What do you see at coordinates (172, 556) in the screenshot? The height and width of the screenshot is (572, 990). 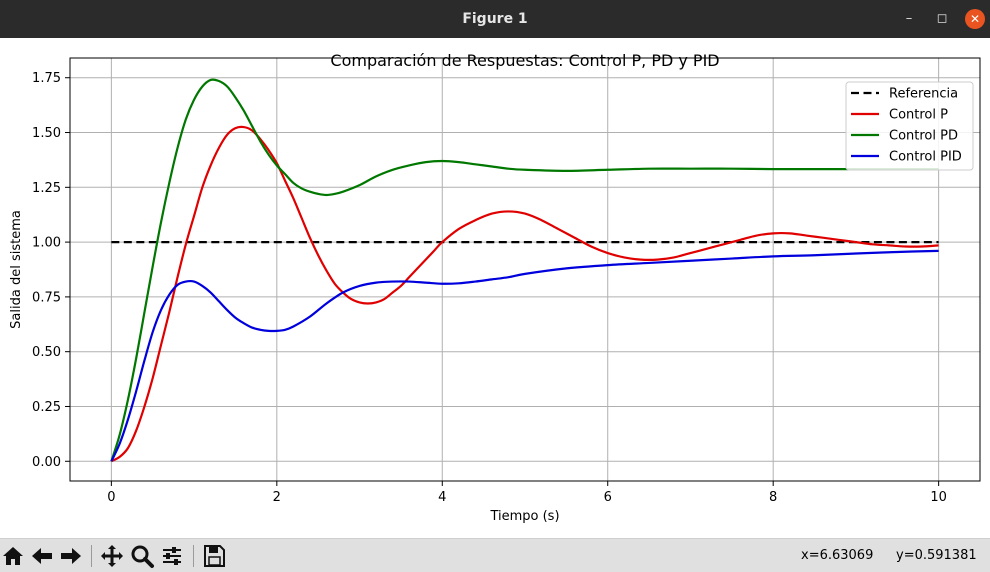 I see `subplots-icon` at bounding box center [172, 556].